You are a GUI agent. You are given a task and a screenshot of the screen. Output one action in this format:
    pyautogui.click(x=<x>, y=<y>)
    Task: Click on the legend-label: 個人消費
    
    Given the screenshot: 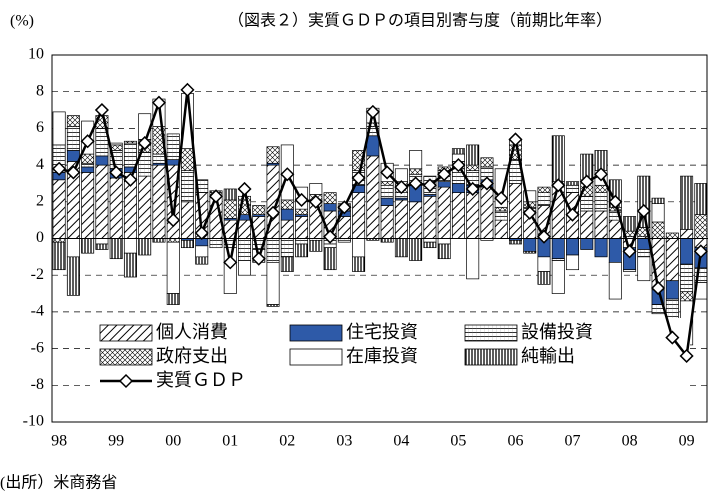 What is the action you would take?
    pyautogui.click(x=192, y=332)
    